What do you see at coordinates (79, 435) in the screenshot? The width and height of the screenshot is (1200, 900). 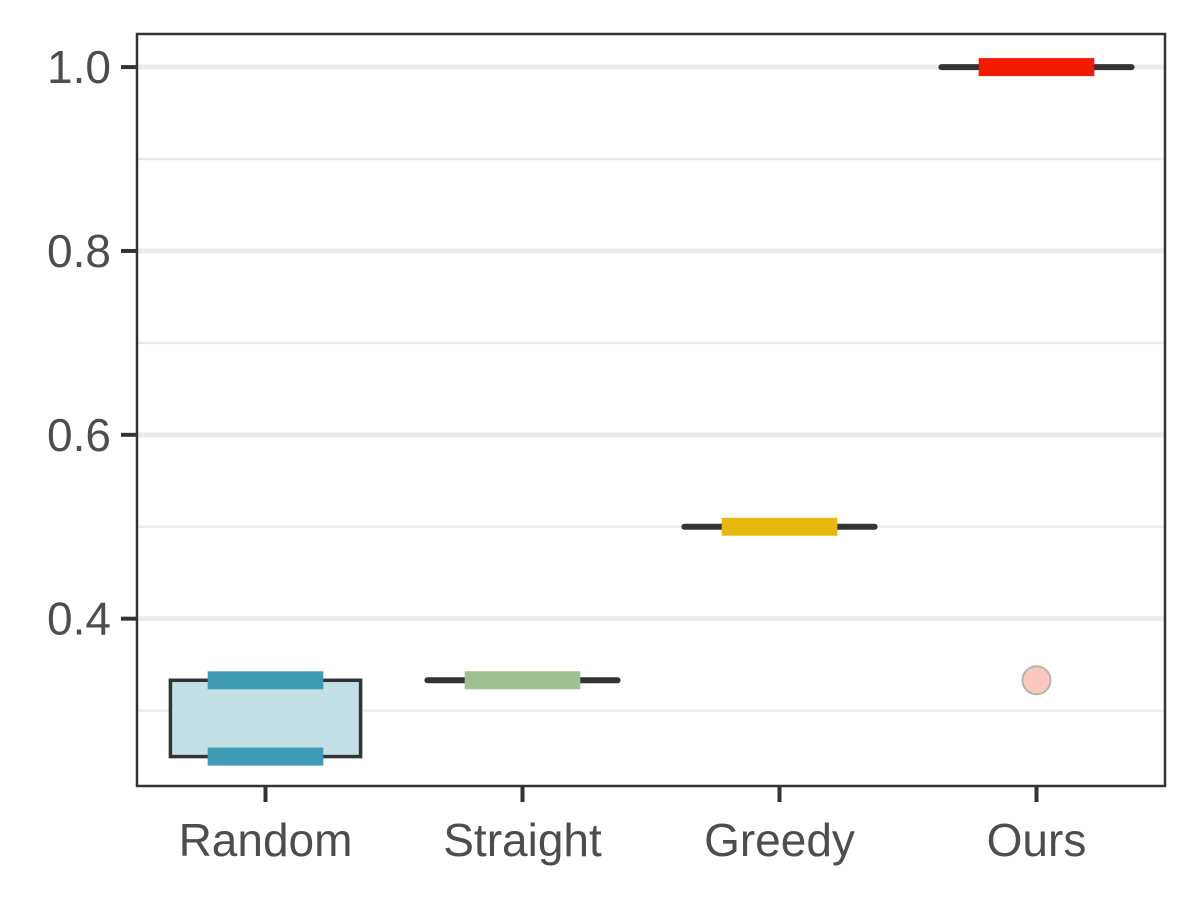 I see `y-tick-label: 0.6` at bounding box center [79, 435].